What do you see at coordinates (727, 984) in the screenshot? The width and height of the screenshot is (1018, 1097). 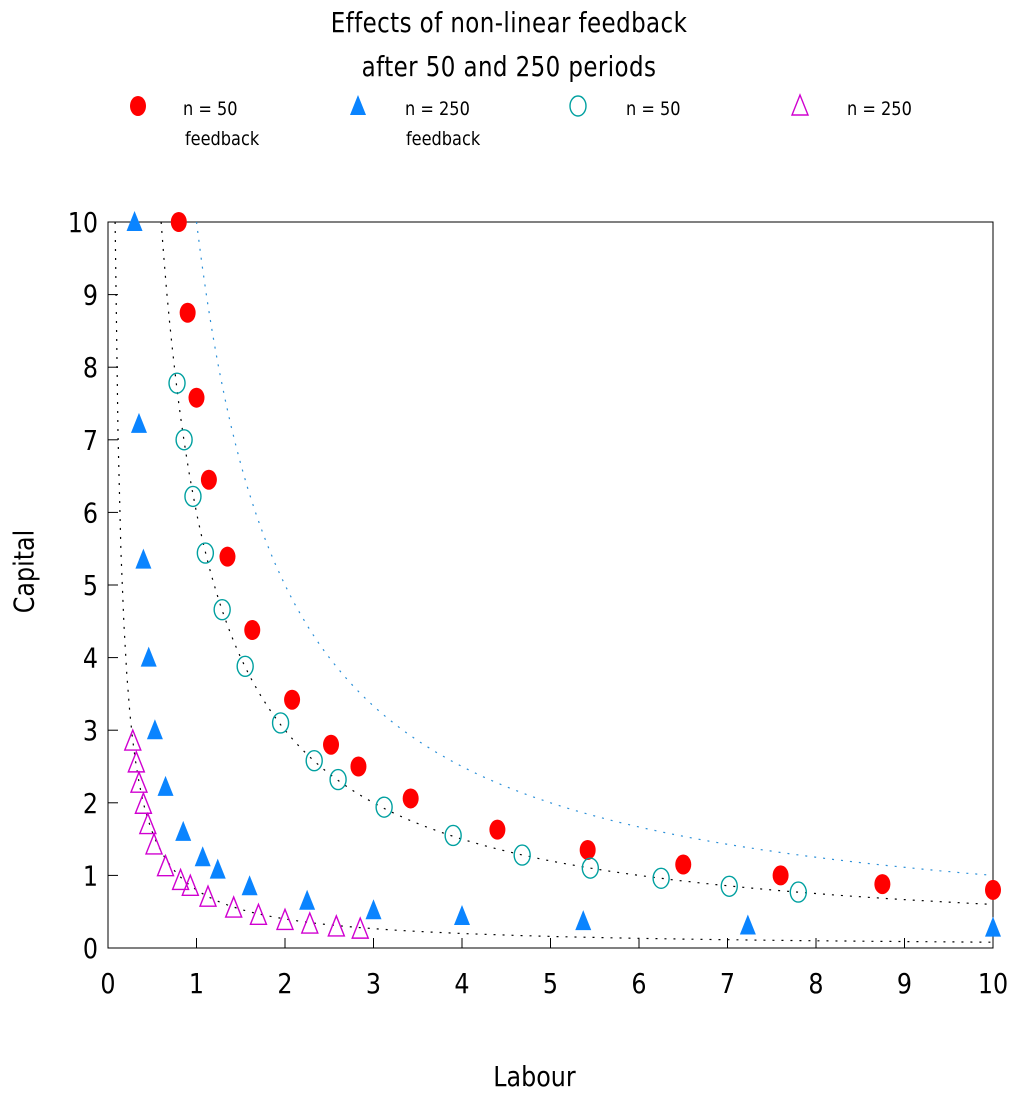 I see `x-tick-label: 7` at bounding box center [727, 984].